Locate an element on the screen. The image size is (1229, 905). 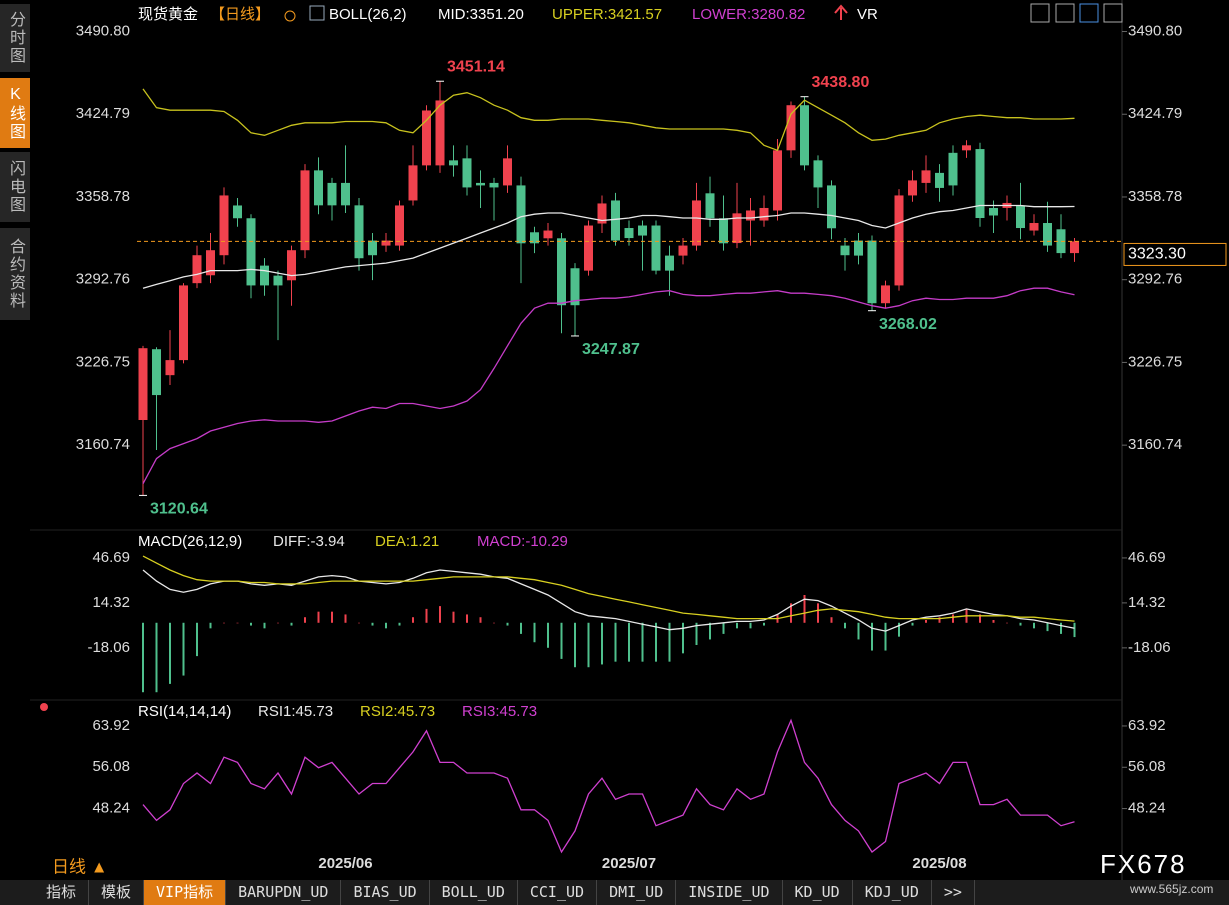
indicator-tab: 模板 is located at coordinates (117, 892).